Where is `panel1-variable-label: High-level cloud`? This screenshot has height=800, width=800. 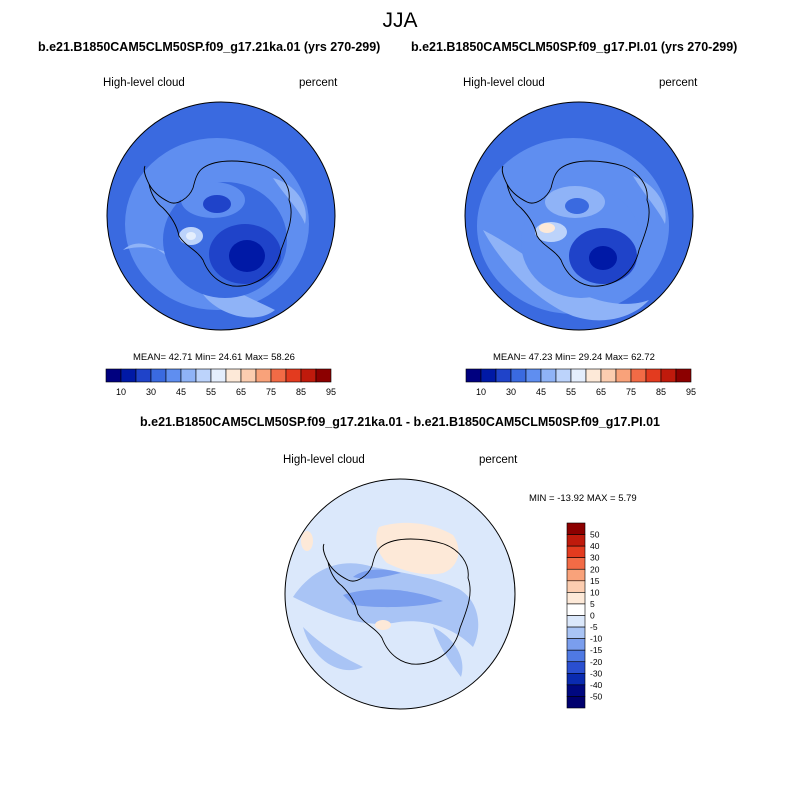
panel1-variable-label: High-level cloud is located at coordinates (144, 83).